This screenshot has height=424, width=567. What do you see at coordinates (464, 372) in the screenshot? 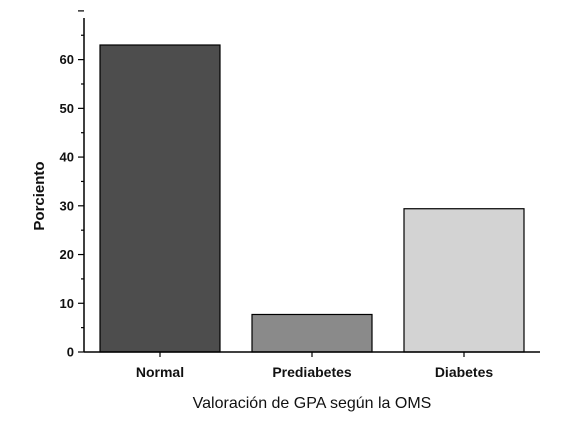
I see `x-tick-label: Diabetes` at bounding box center [464, 372].